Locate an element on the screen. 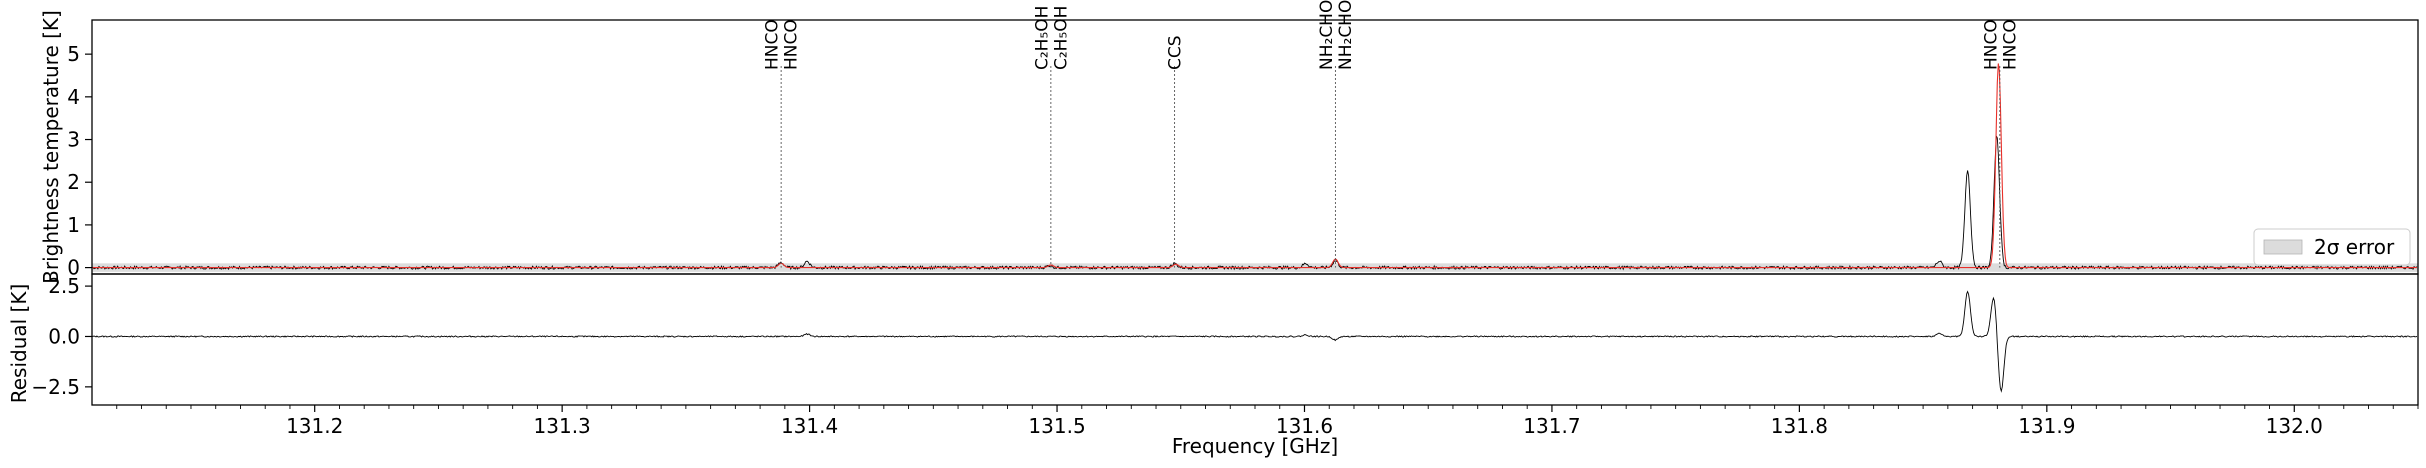  x-tick-label-7: 131.9 is located at coordinates (2046, 426).